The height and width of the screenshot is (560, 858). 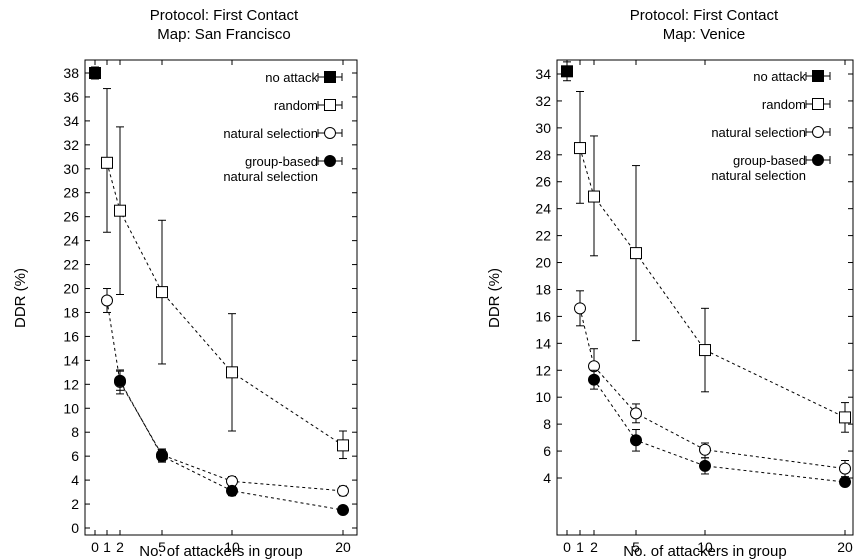 I want to click on y-tick-label: 4, so click(x=547, y=478).